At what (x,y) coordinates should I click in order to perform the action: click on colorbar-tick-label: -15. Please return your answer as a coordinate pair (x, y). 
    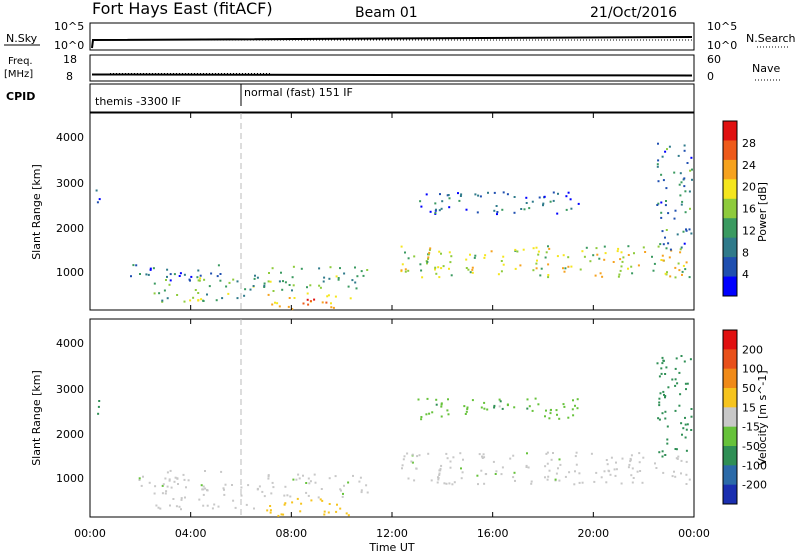
    Looking at the image, I should click on (751, 427).